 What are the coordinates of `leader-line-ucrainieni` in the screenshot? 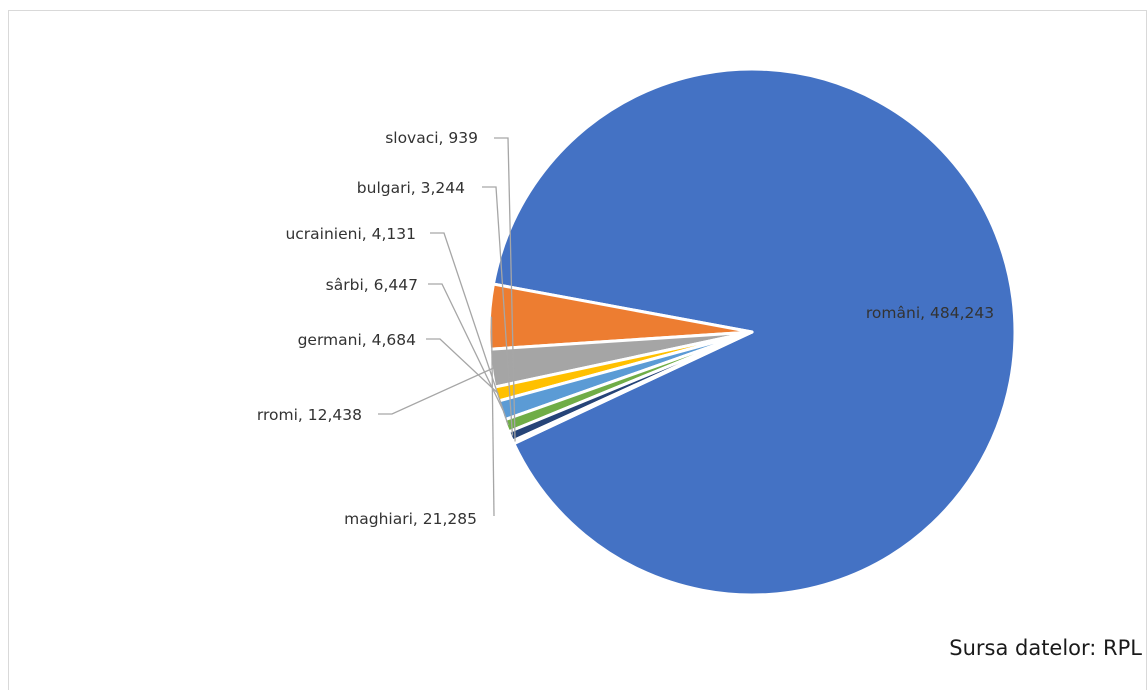 It's located at (469, 329).